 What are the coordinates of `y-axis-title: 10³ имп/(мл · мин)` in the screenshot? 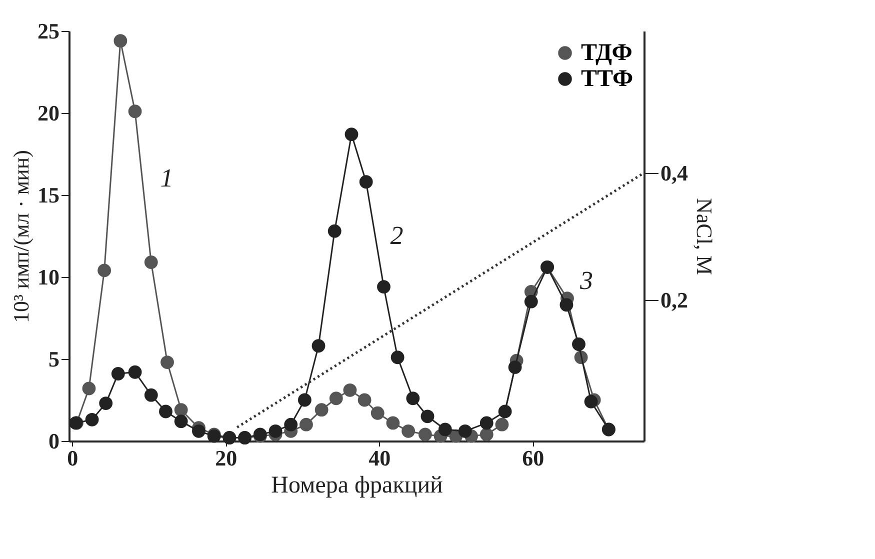 It's located at (21, 237).